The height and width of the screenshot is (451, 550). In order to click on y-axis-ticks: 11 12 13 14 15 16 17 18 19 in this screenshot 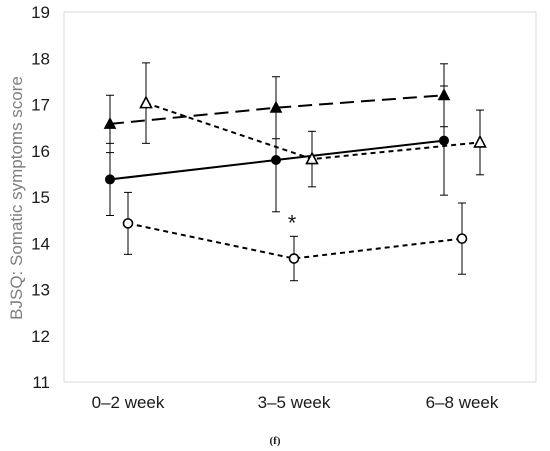, I will do `click(40, 197)`.